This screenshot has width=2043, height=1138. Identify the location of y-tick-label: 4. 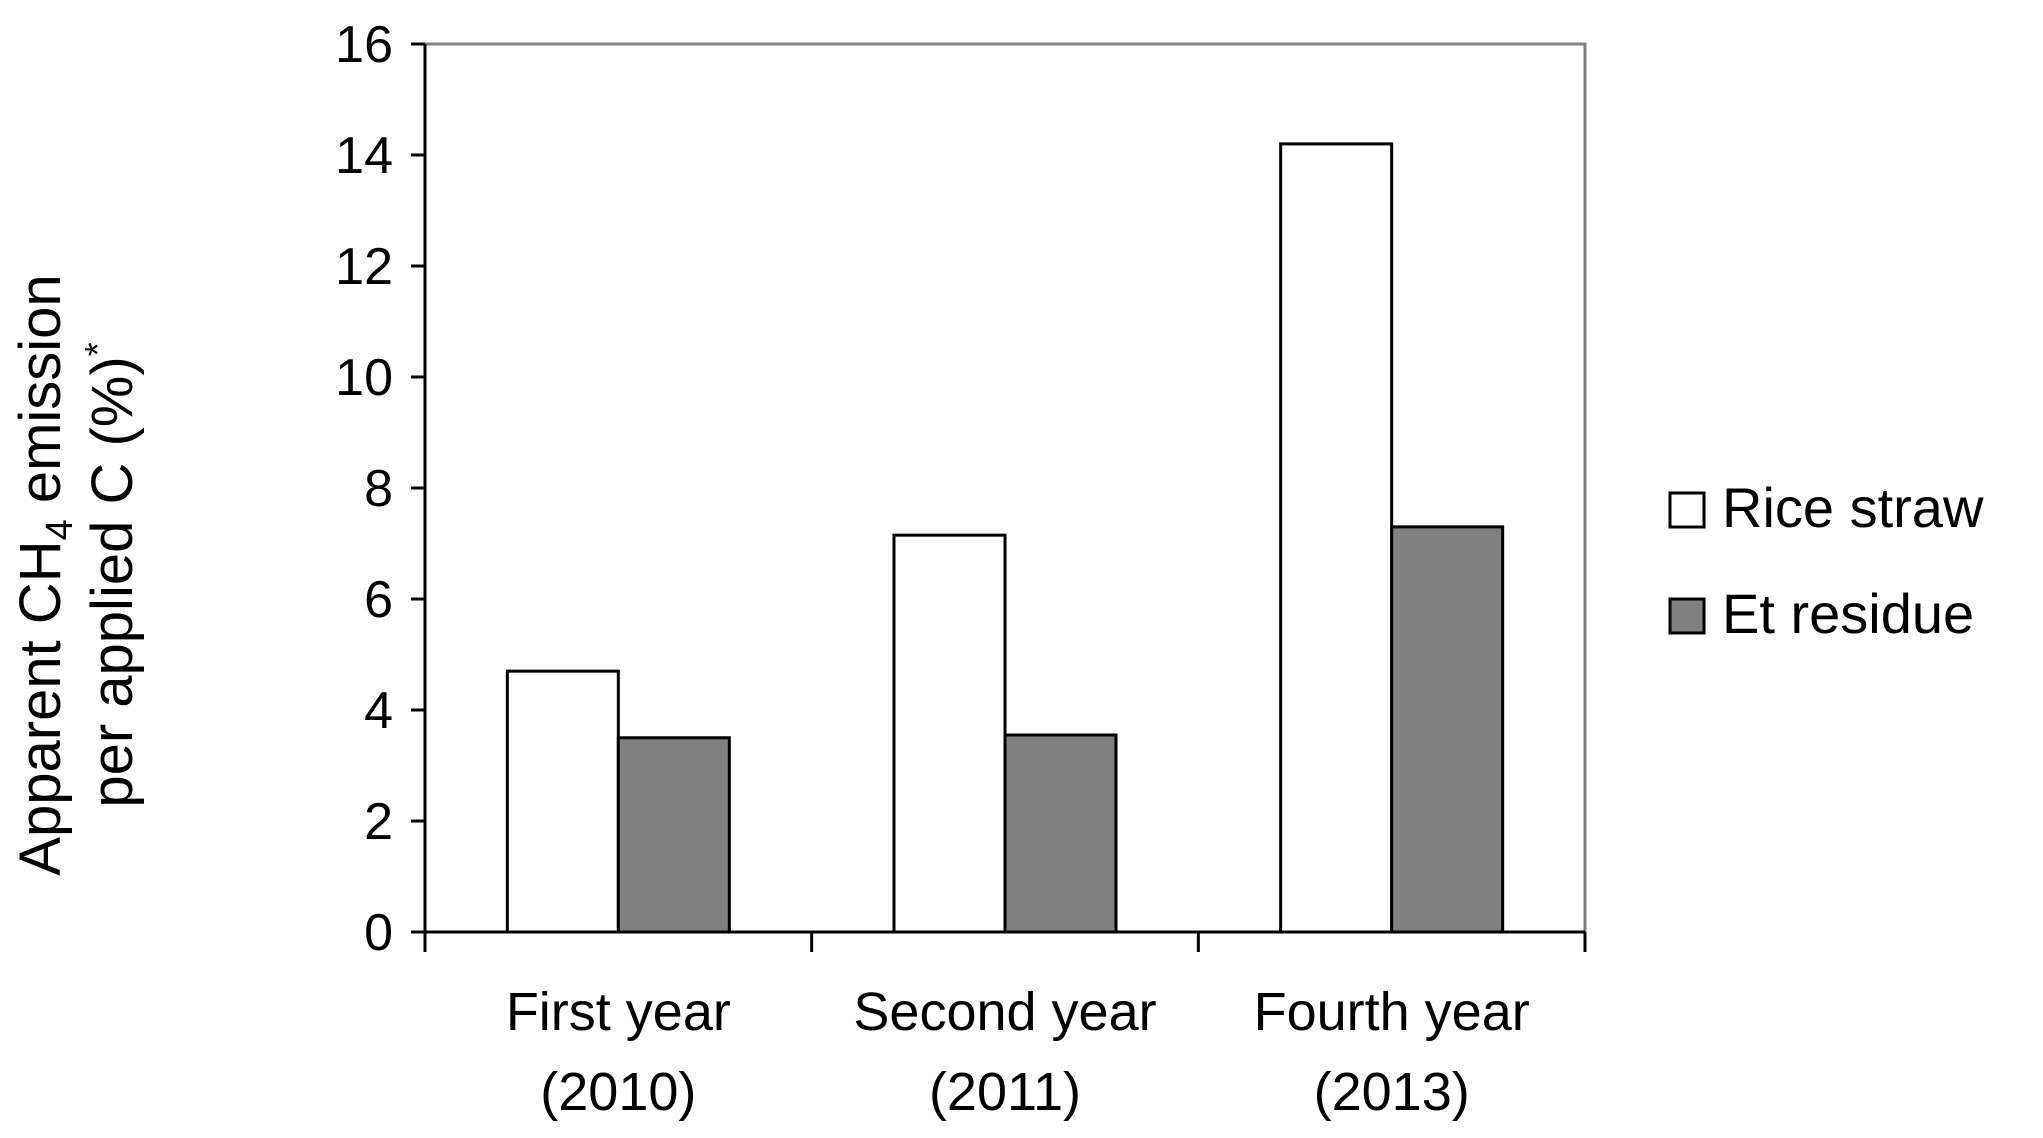
(378, 711).